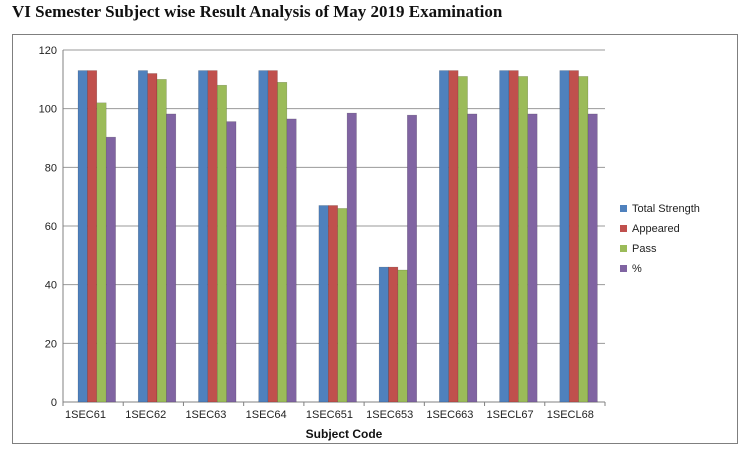  What do you see at coordinates (666, 209) in the screenshot?
I see `legend-label: Total Strength` at bounding box center [666, 209].